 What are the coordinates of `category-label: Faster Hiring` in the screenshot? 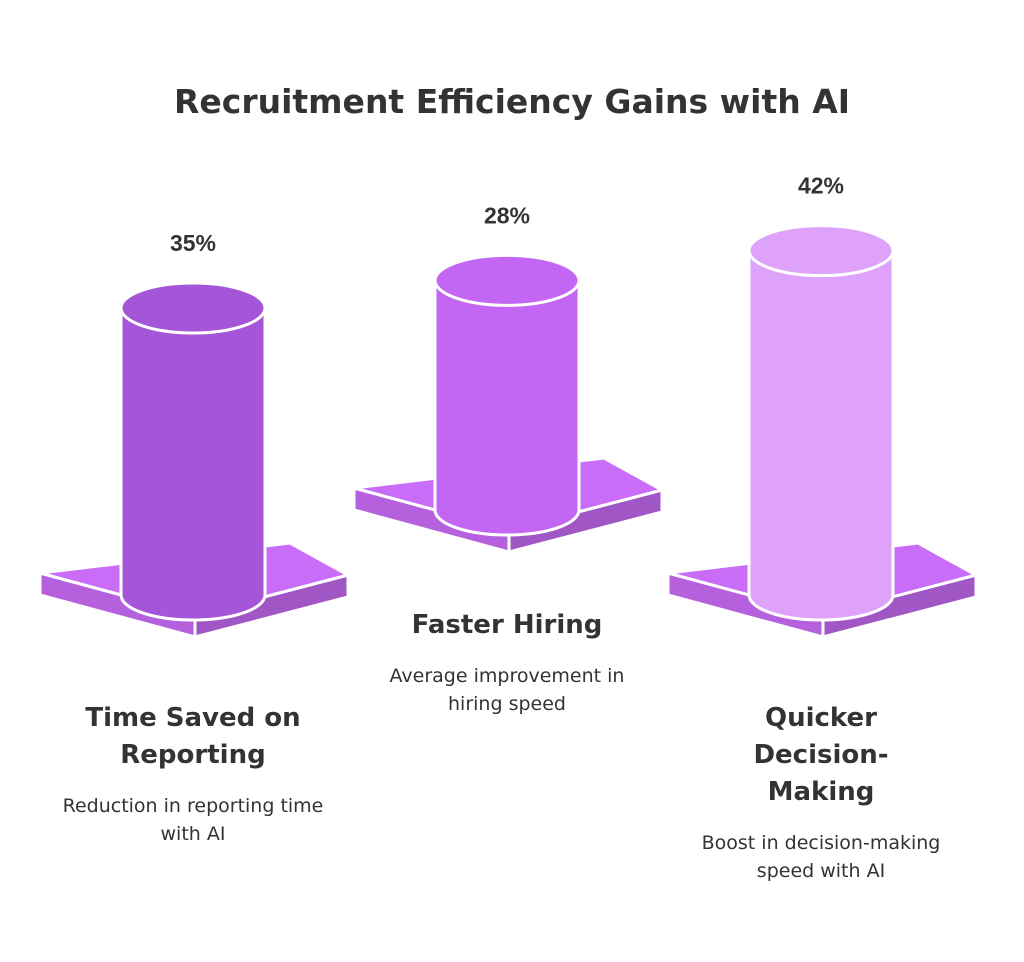 It's located at (507, 625).